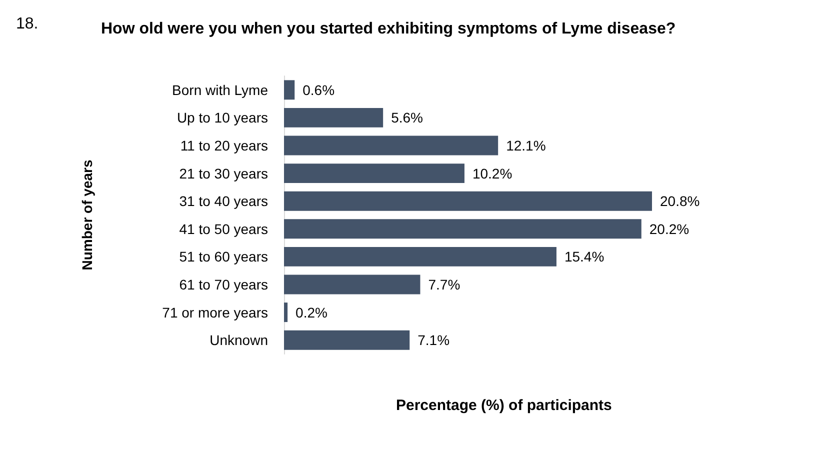 The width and height of the screenshot is (814, 458). Describe the element at coordinates (680, 201) in the screenshot. I see `data-label: 20.8%` at that location.